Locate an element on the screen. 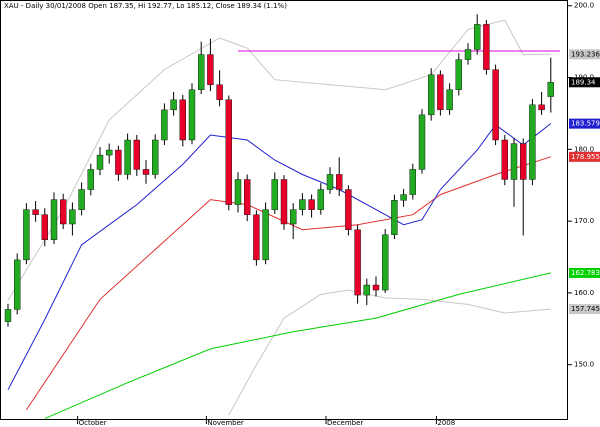 Image resolution: width=600 pixels, height=427 pixels. price-tag-label: 157.745 is located at coordinates (585, 309).